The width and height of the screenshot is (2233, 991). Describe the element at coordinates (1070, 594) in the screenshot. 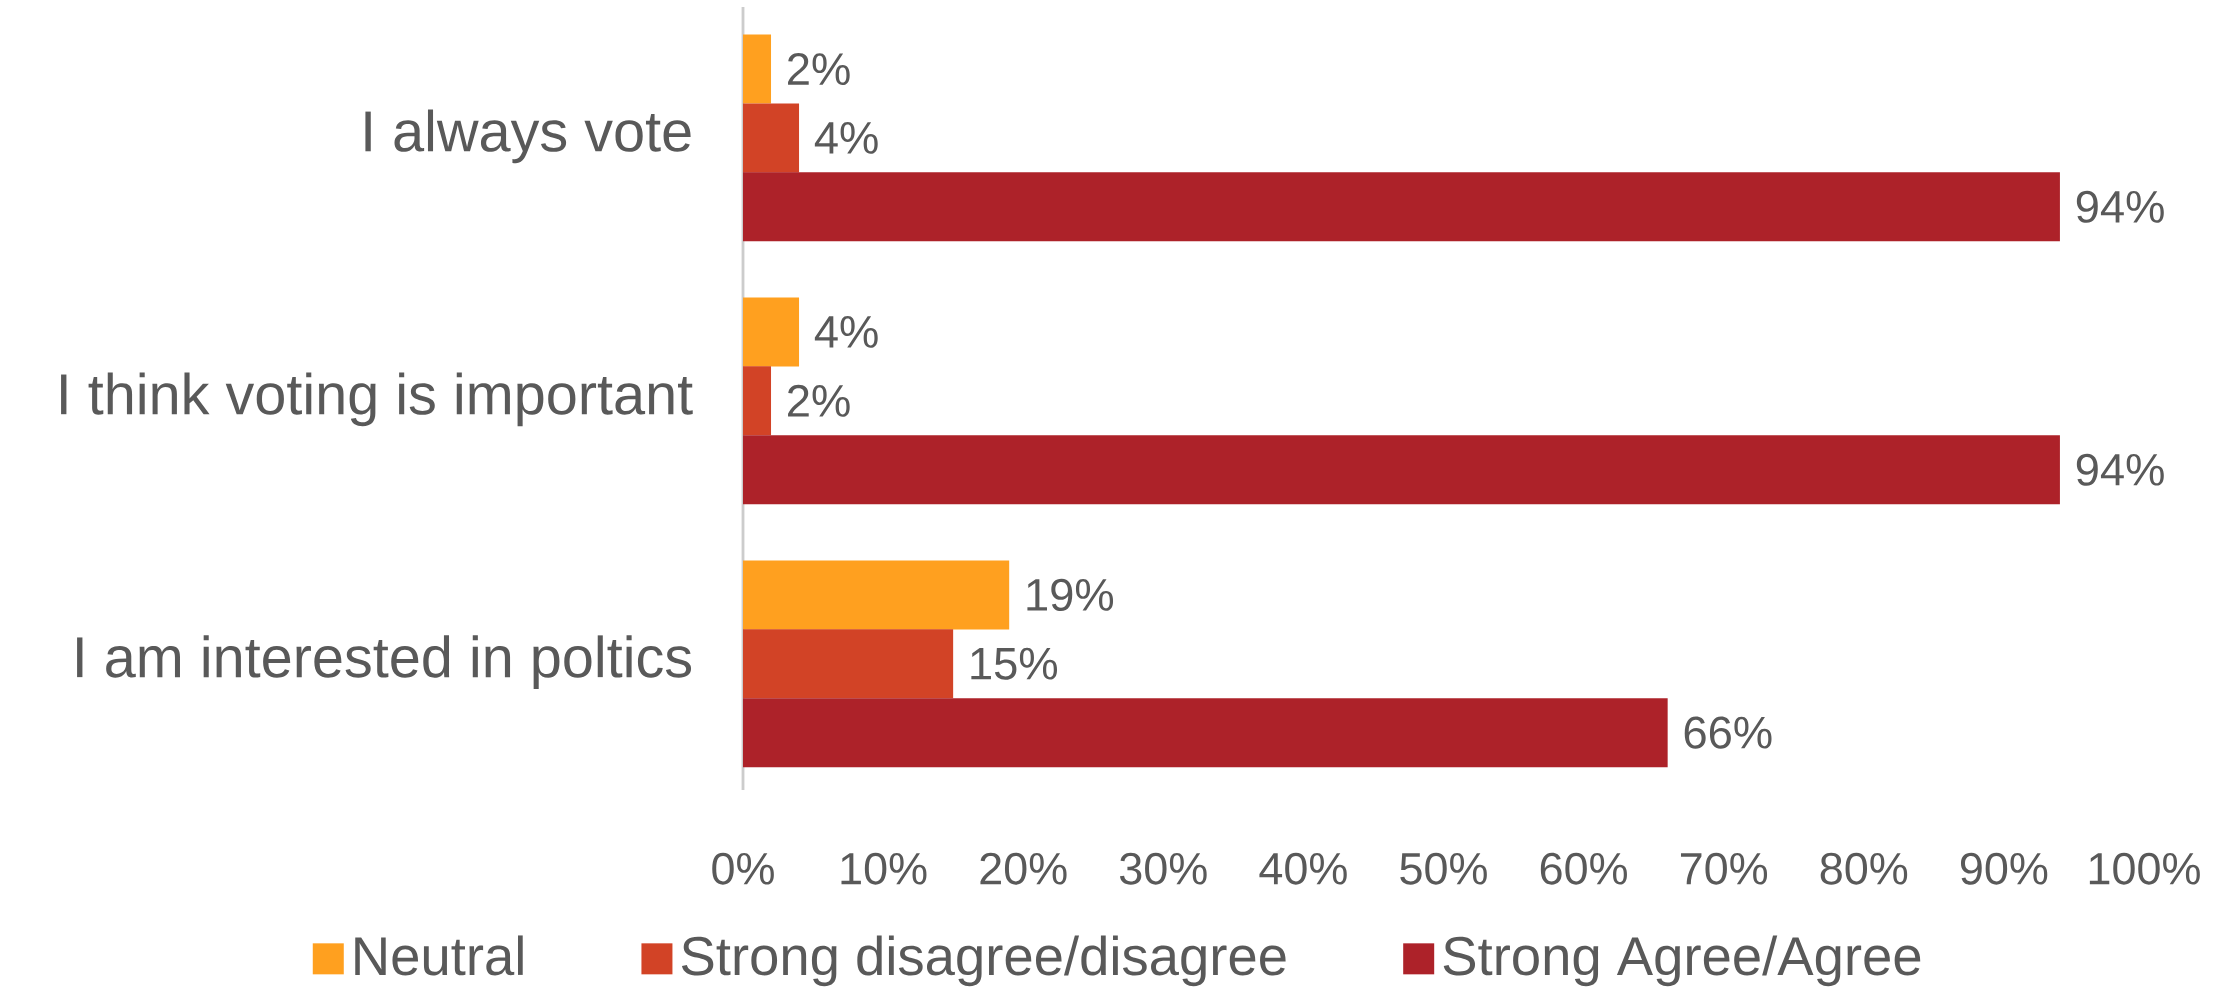

I see `data-label: 19%` at that location.